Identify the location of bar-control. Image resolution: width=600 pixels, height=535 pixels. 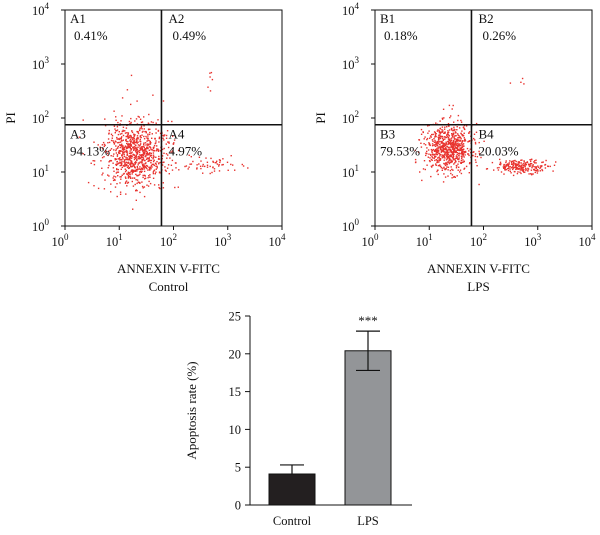
(292, 489).